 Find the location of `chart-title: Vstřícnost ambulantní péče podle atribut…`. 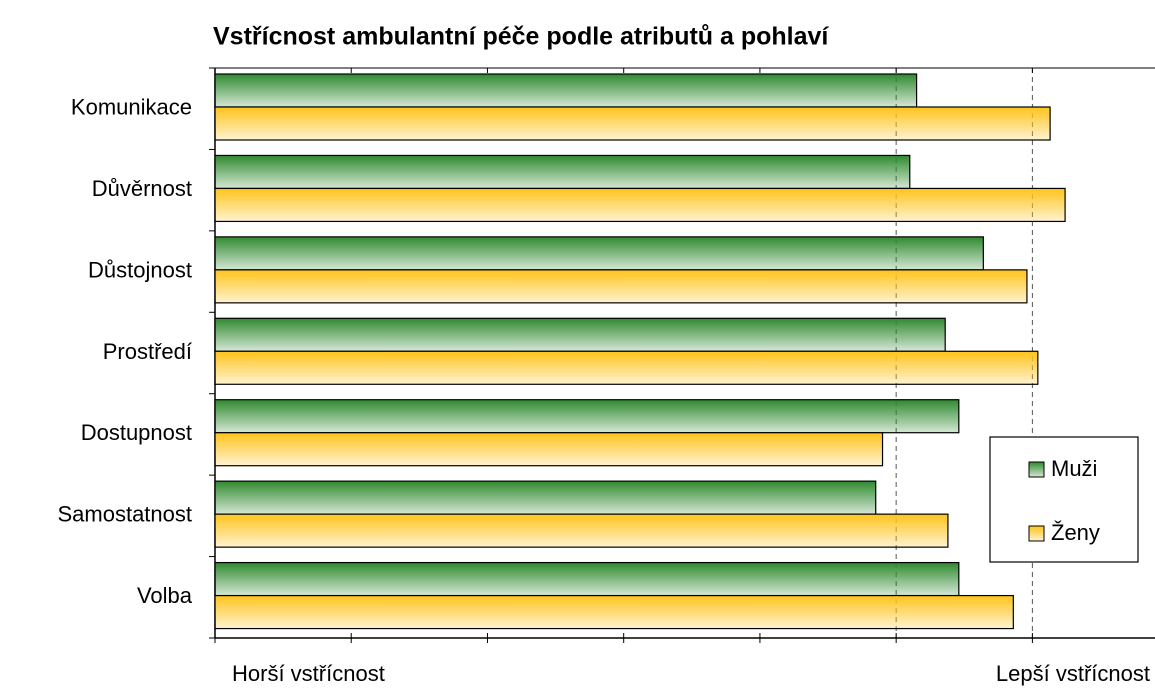

chart-title: Vstřícnost ambulantní péče podle atribut… is located at coordinates (521, 37).